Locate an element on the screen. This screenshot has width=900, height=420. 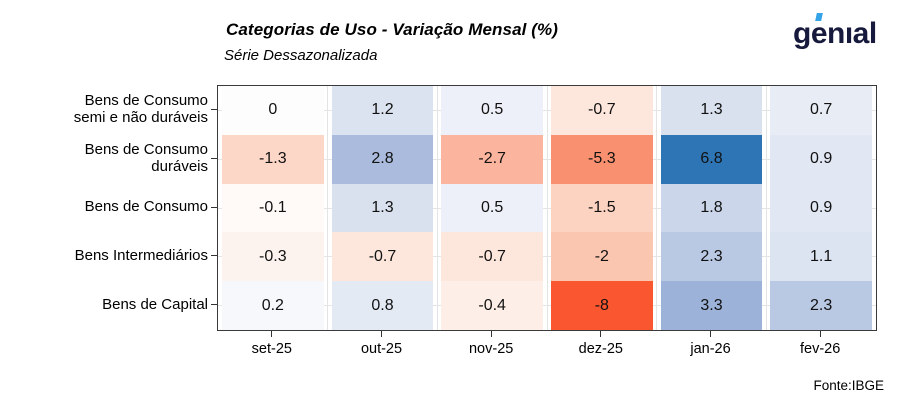
chart-title: Categorias de Uso - Variação Mensal (%) is located at coordinates (392, 29).